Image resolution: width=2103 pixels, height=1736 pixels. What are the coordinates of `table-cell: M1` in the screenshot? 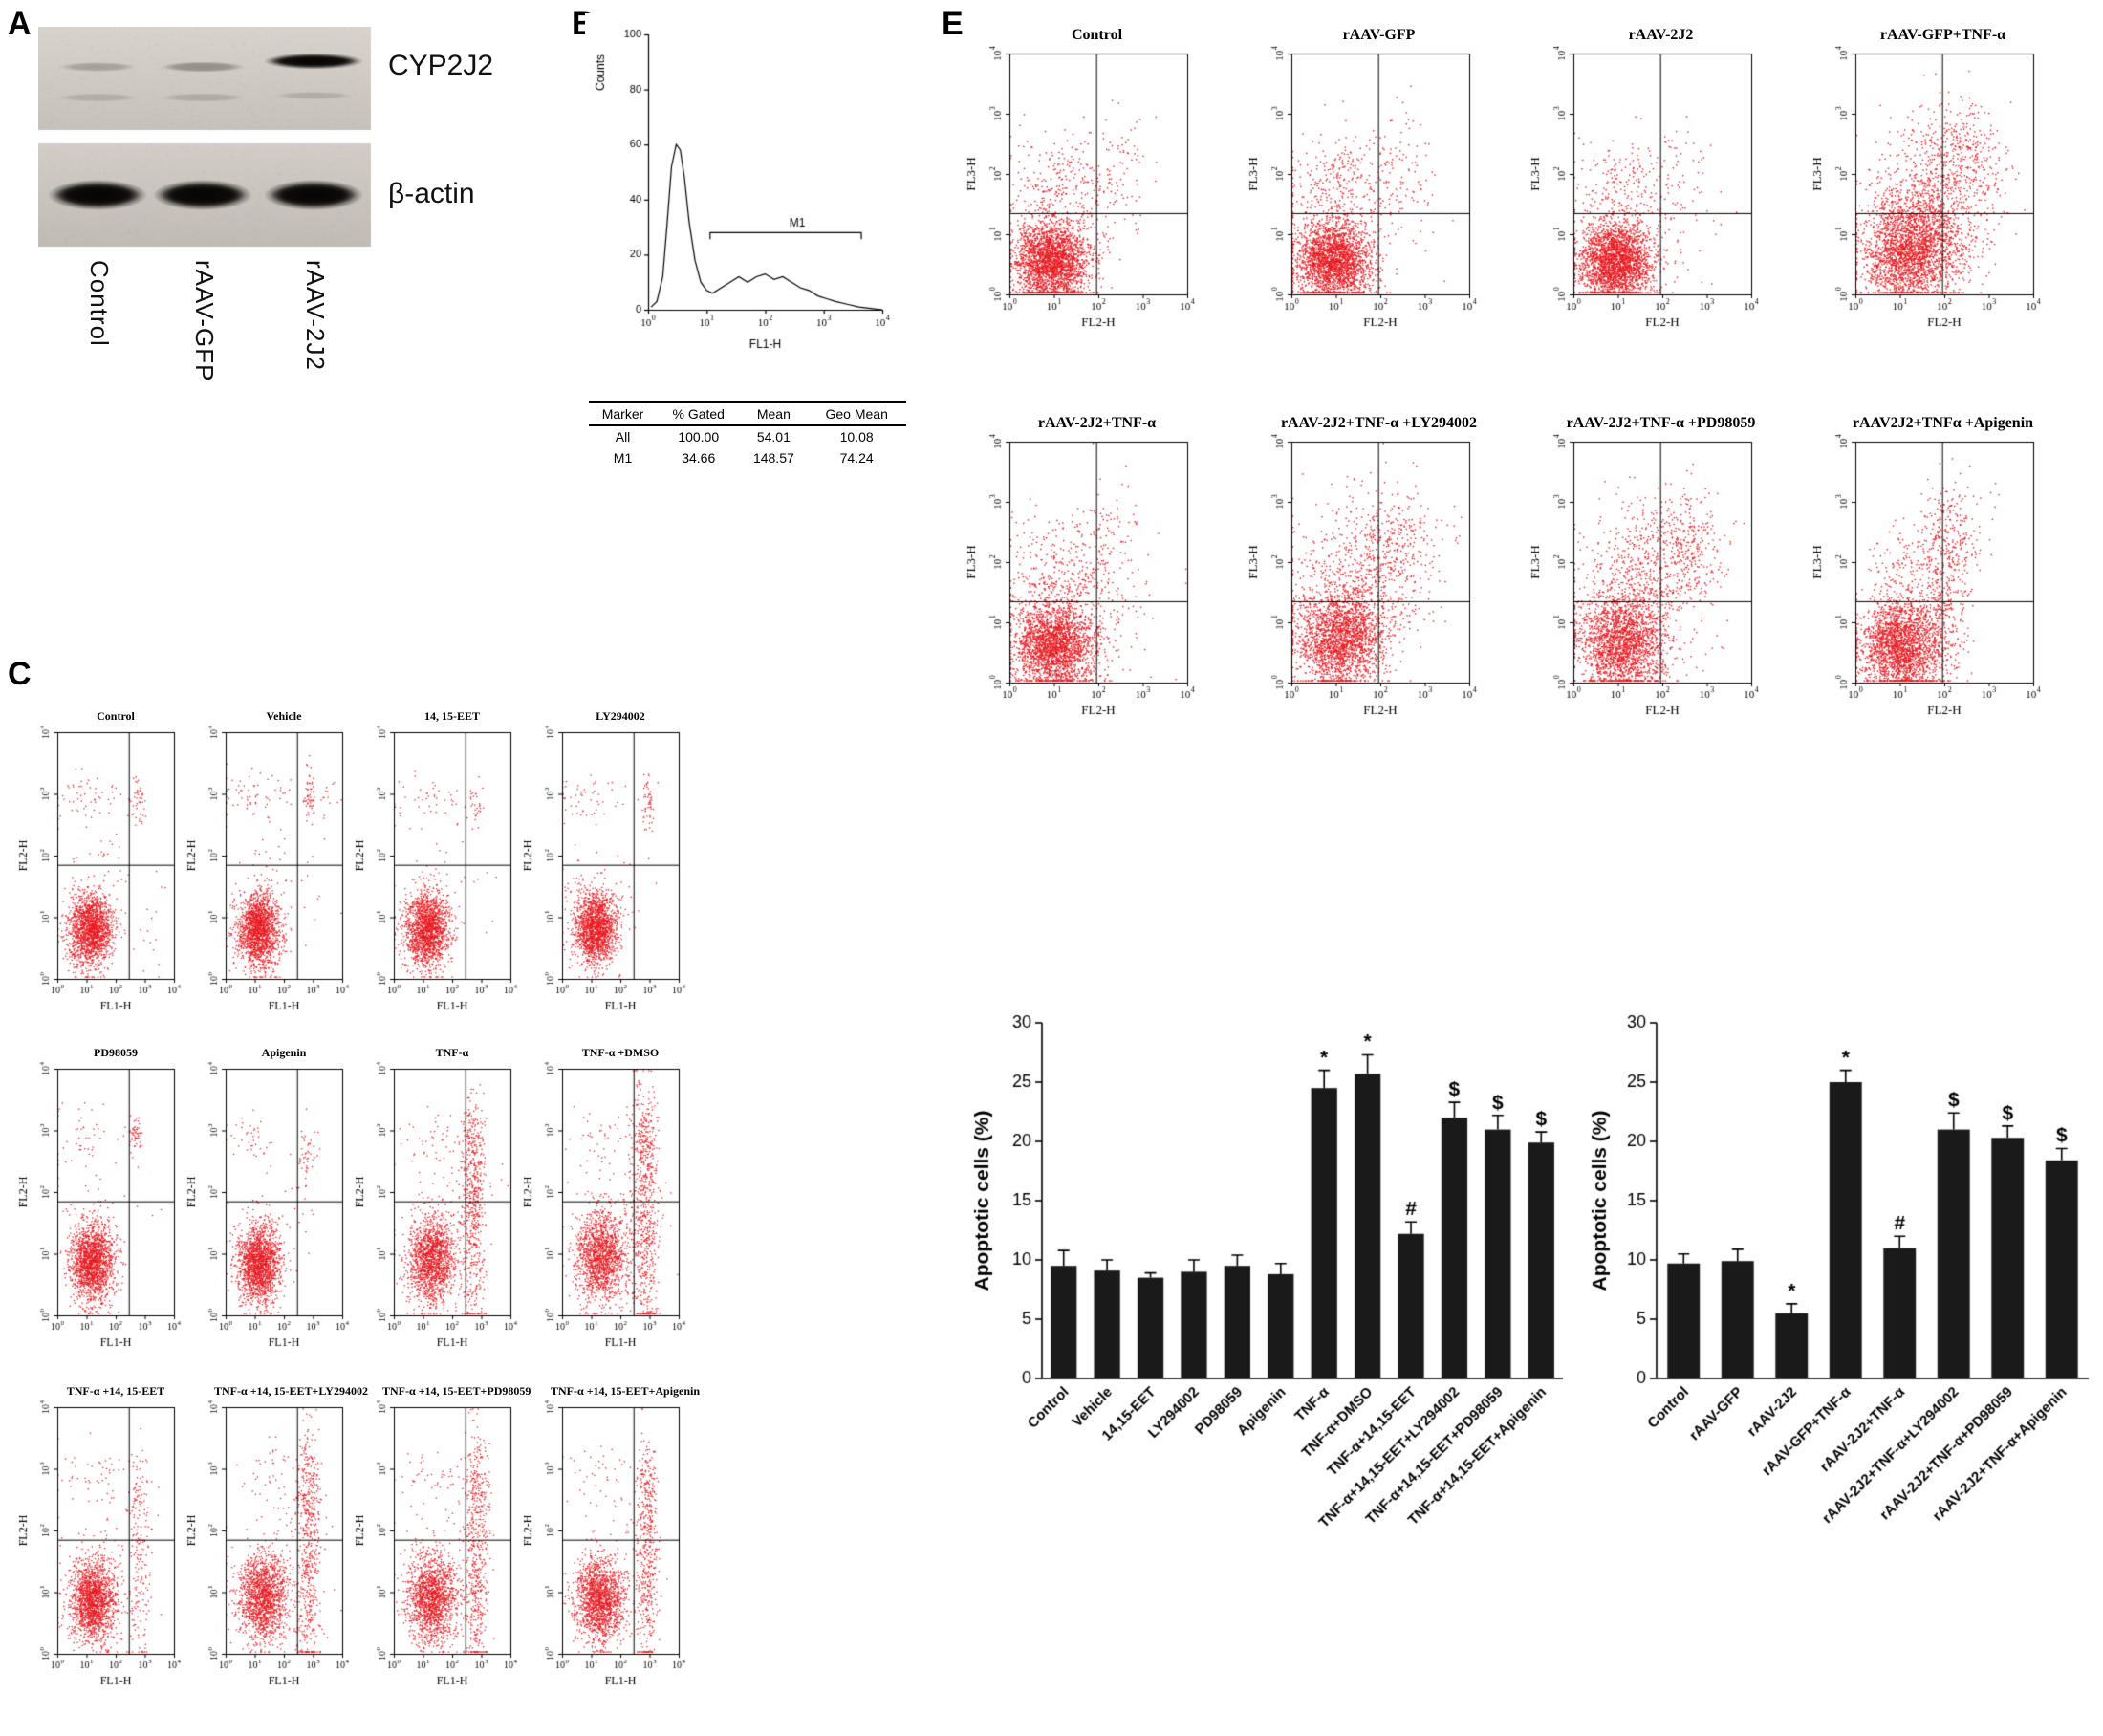 It's located at (623, 458).